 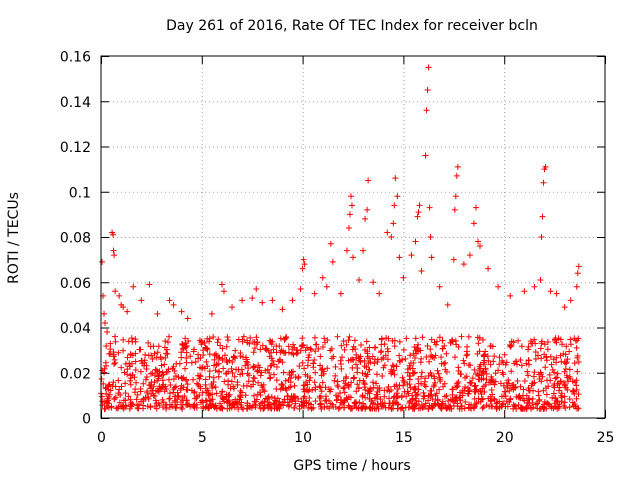 What do you see at coordinates (355, 438) in the screenshot?
I see `x-tick-labels: 0 5 10 15 20 25` at bounding box center [355, 438].